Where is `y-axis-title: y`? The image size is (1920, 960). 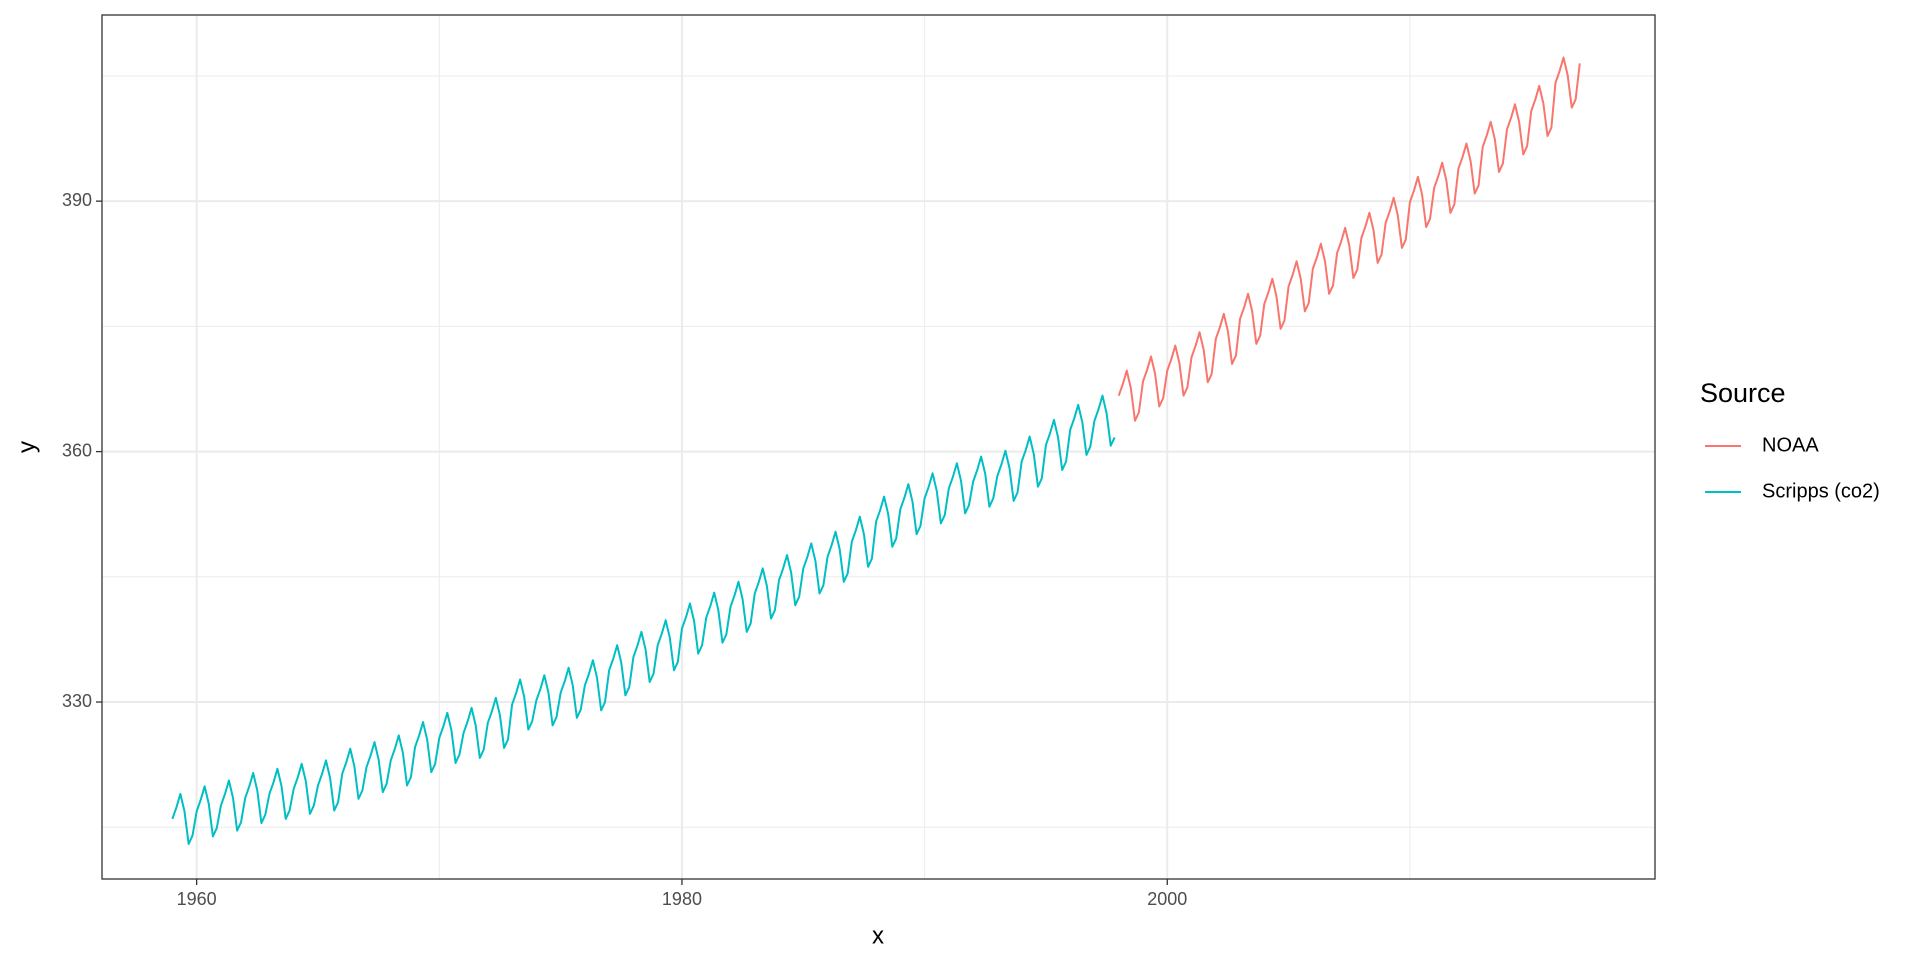
y-axis-title: y is located at coordinates (26, 447).